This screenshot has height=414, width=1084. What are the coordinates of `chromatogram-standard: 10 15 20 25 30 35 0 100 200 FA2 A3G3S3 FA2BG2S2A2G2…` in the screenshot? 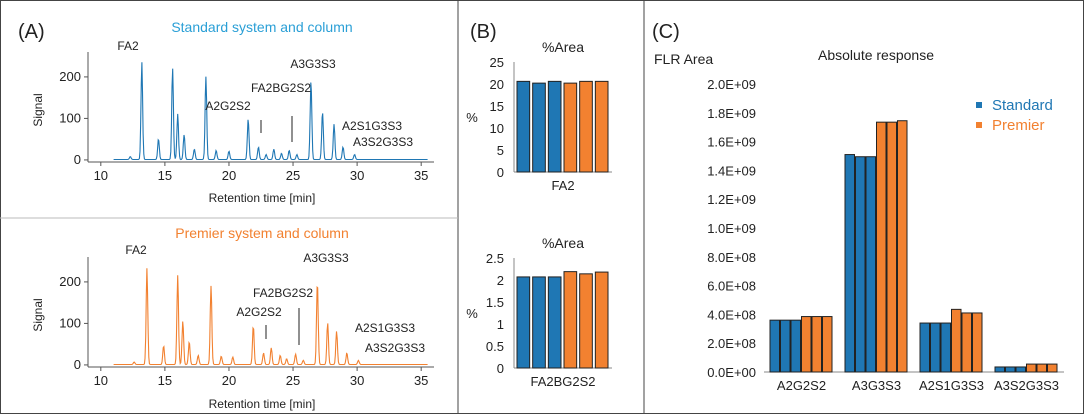 It's located at (246, 111).